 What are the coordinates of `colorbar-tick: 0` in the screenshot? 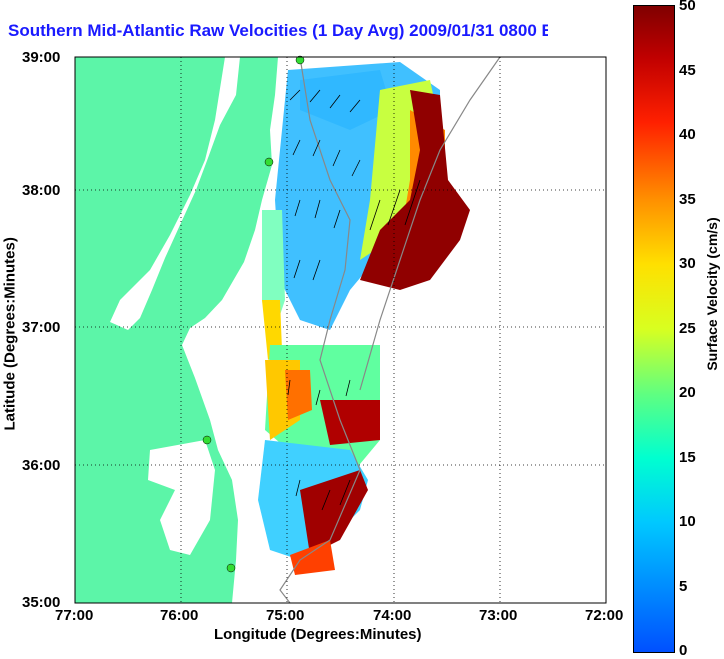 It's located at (683, 650).